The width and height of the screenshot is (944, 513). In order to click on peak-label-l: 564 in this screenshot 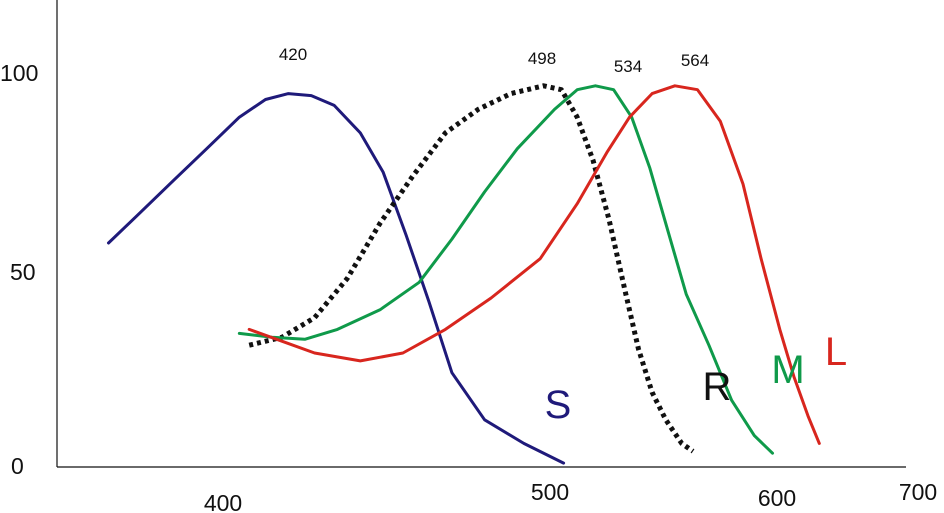, I will do `click(695, 60)`.